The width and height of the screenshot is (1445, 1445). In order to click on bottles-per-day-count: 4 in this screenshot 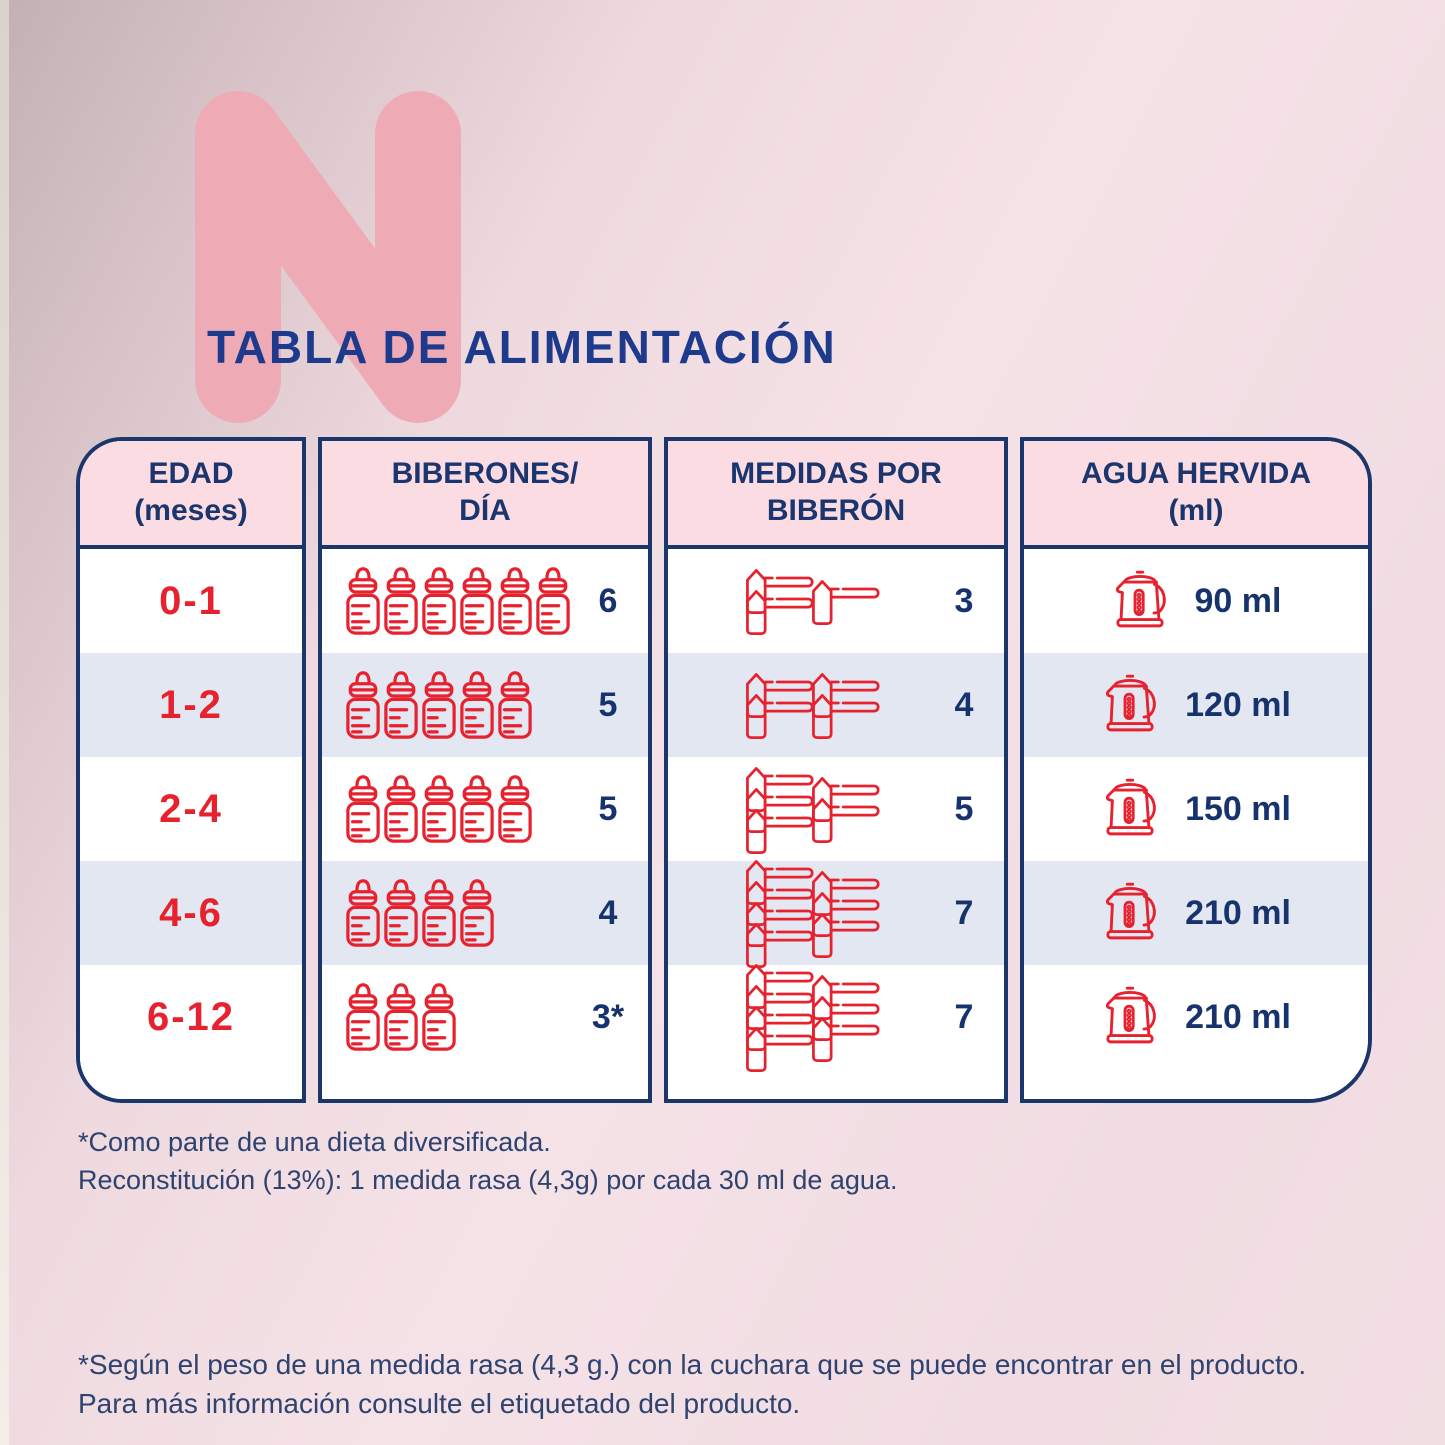, I will do `click(608, 912)`.